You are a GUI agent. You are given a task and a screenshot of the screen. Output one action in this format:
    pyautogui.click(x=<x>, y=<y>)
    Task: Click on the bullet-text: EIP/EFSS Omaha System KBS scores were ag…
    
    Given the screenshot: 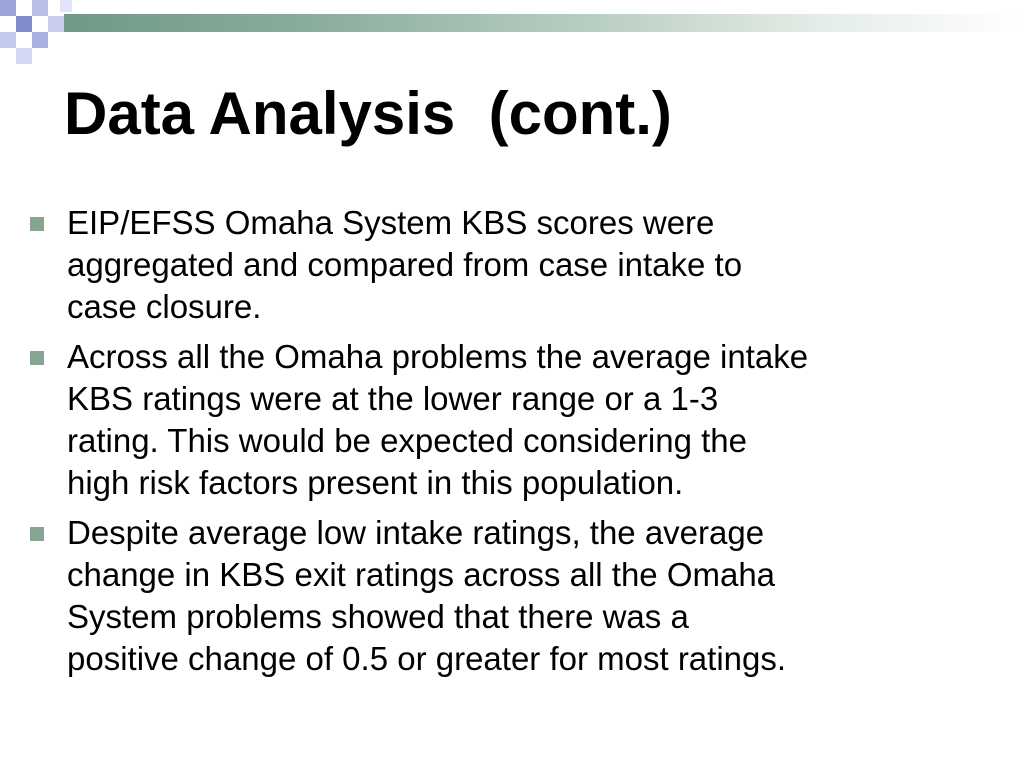 What is the action you would take?
    pyautogui.click(x=405, y=264)
    